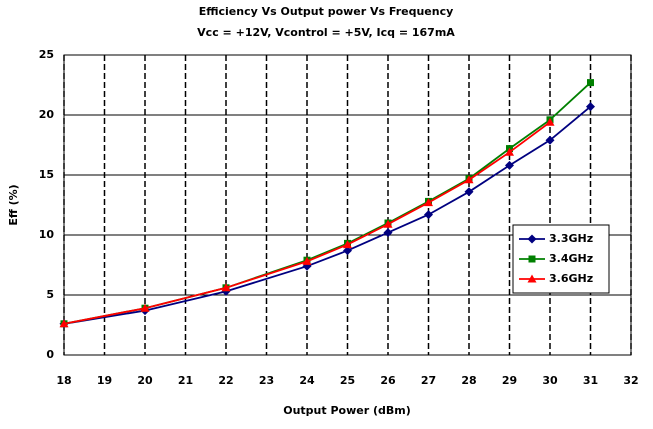 The height and width of the screenshot is (429, 653). I want to click on x-tick-label: 24, so click(307, 380).